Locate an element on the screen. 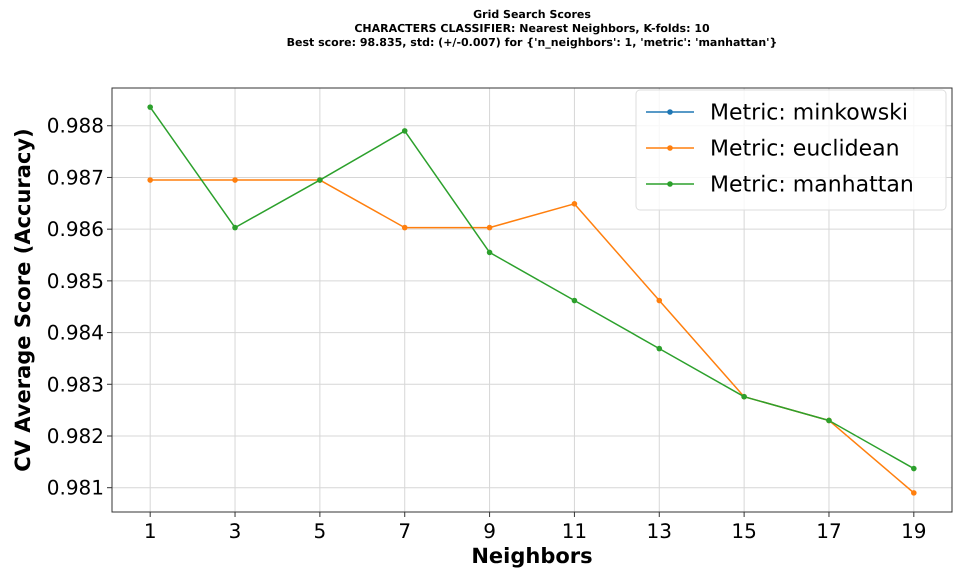  legend-label: Metric: euclidean is located at coordinates (805, 149).